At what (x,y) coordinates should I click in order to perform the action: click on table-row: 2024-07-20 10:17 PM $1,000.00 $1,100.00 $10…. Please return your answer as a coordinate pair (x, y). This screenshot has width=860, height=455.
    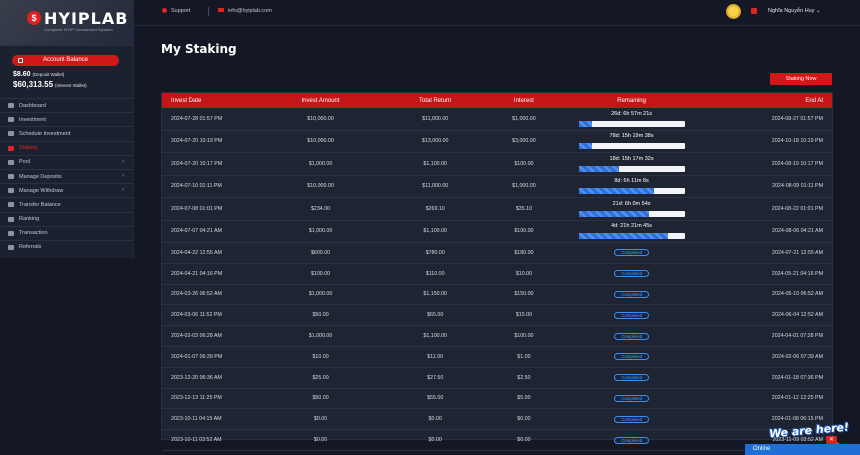
    Looking at the image, I should click on (497, 164).